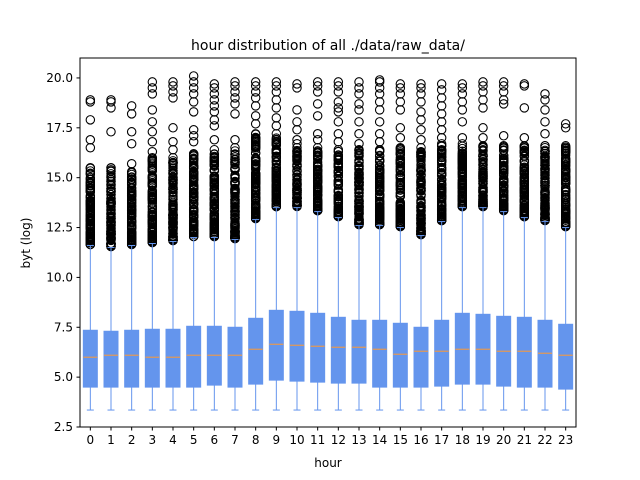 This screenshot has height=480, width=640. Describe the element at coordinates (524, 440) in the screenshot. I see `x-tick-label: 21` at that location.